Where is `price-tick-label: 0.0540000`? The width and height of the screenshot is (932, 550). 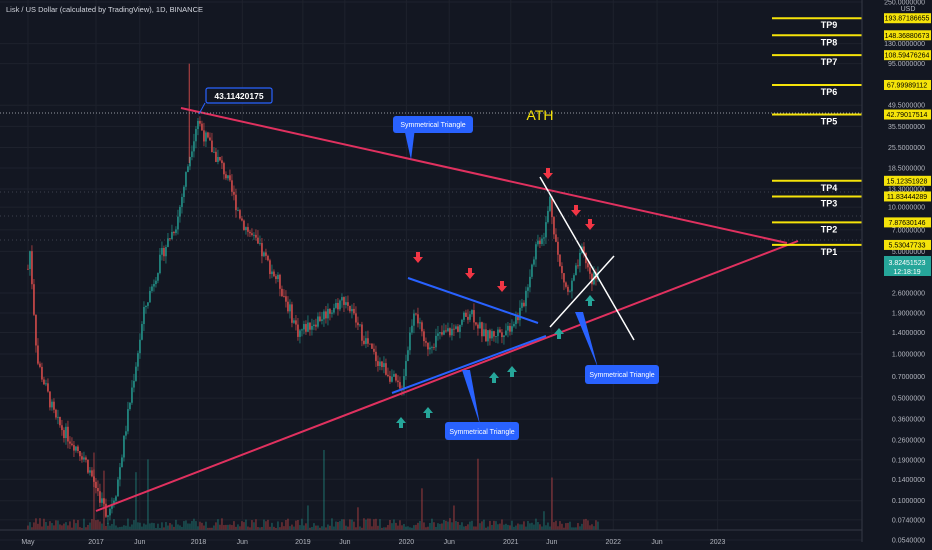 price-tick-label: 0.0540000 is located at coordinates (908, 541).